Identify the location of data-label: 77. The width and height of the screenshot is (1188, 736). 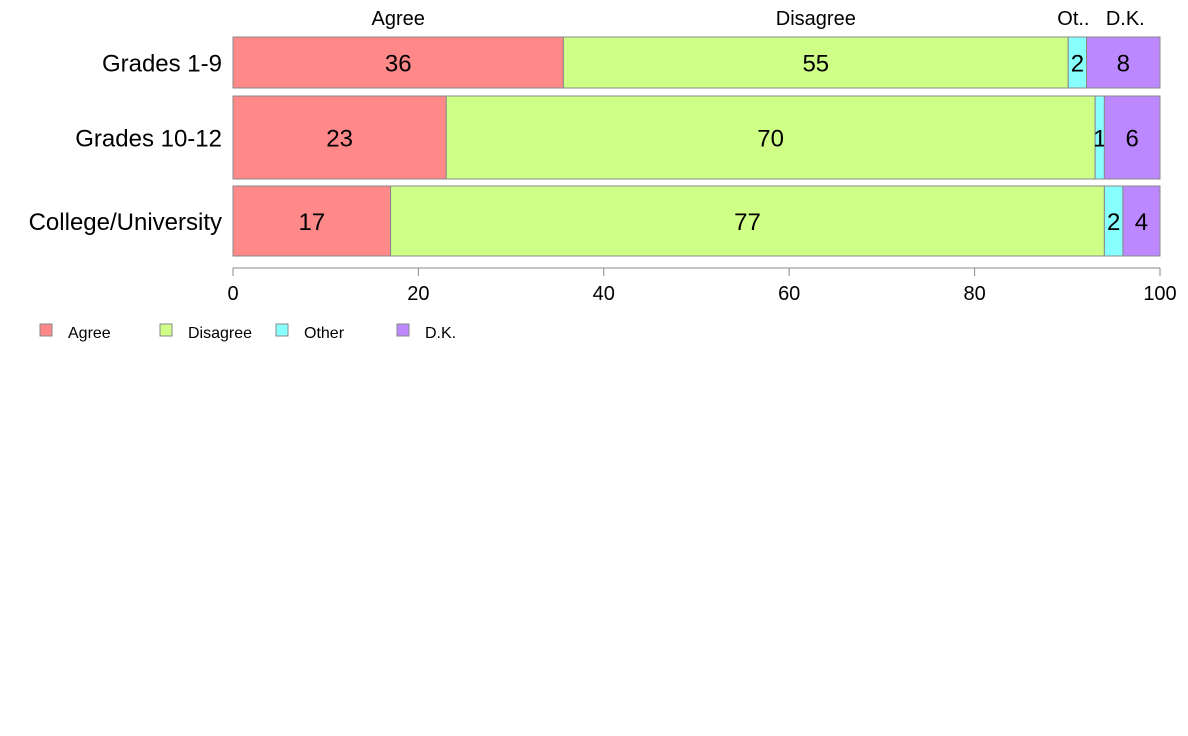
(747, 222).